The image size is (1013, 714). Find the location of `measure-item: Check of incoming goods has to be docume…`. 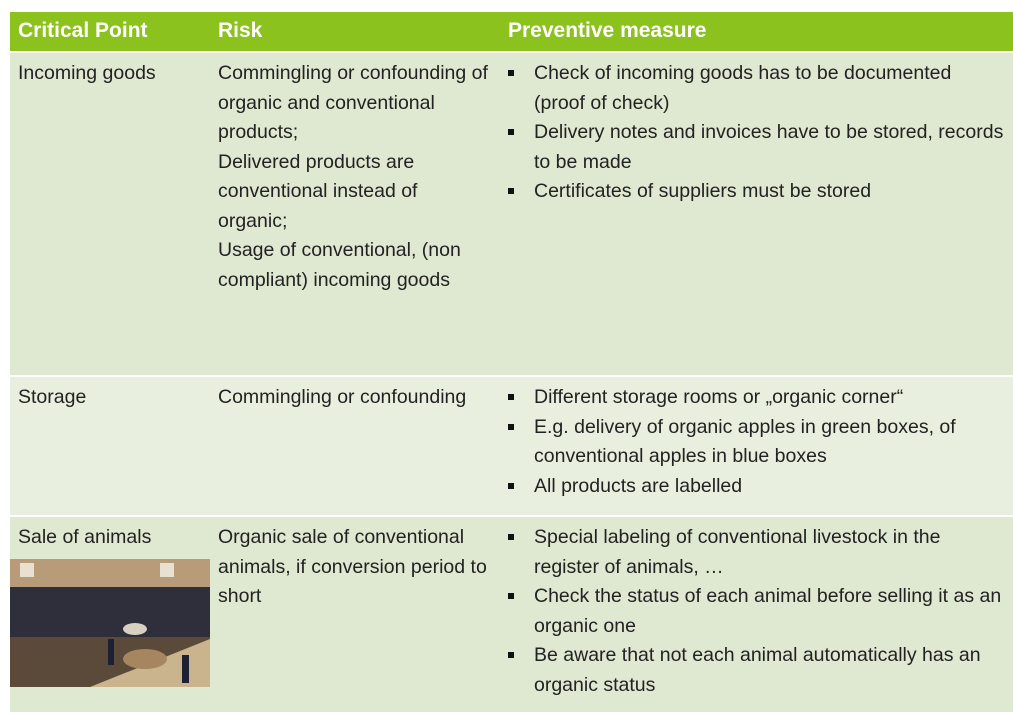

measure-item: Check of incoming goods has to be docume… is located at coordinates (756, 88).